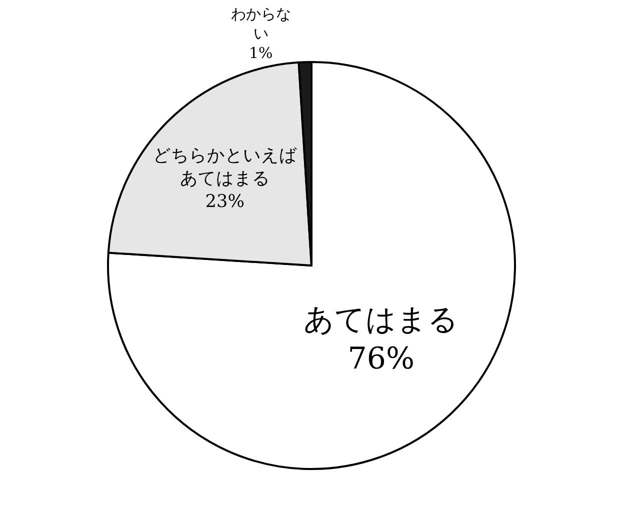 The height and width of the screenshot is (509, 623). Describe the element at coordinates (381, 359) in the screenshot. I see `data-label: 76%` at that location.